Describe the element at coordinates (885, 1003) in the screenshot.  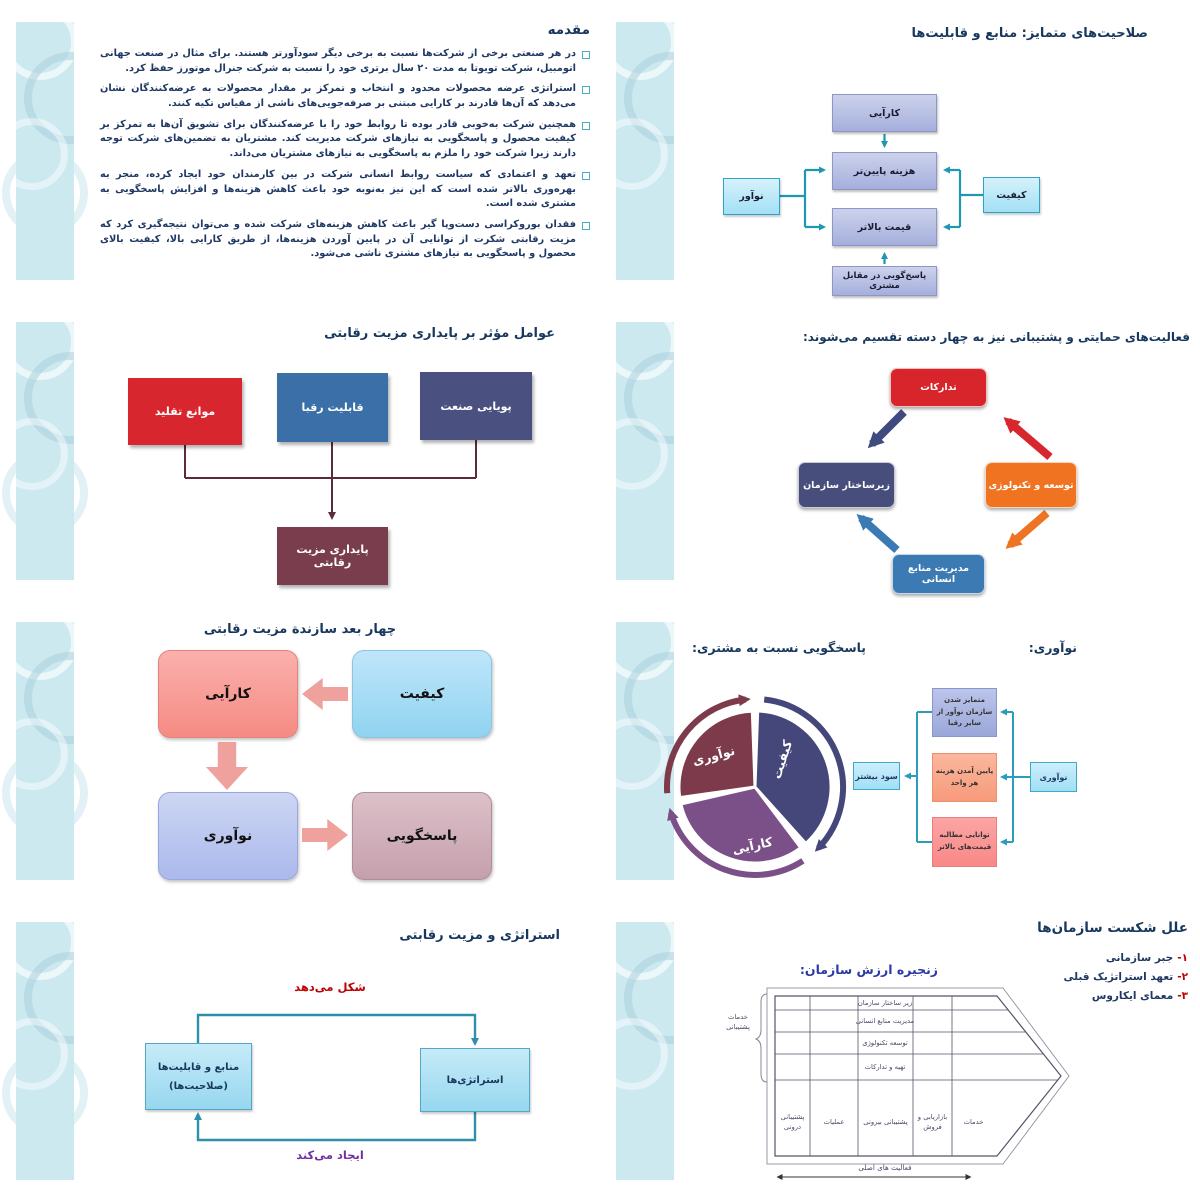
I see `chain-row-label: زیر ساختار سازمان` at that location.